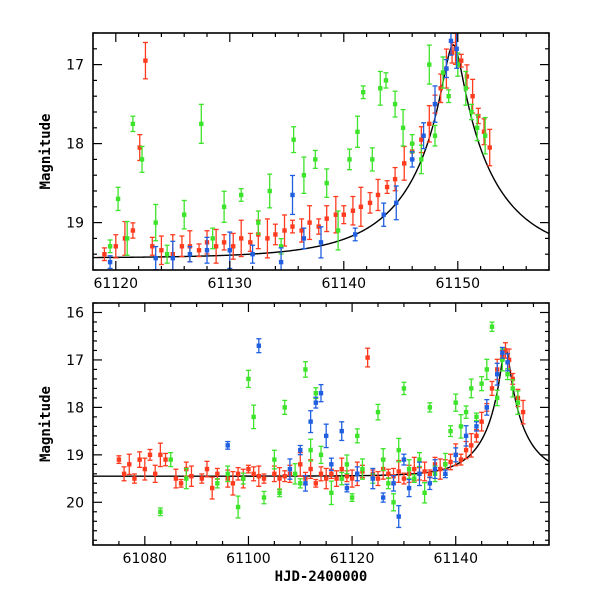  Describe the element at coordinates (321, 577) in the screenshot. I see `x-axis-label: HJD-2400000` at that location.